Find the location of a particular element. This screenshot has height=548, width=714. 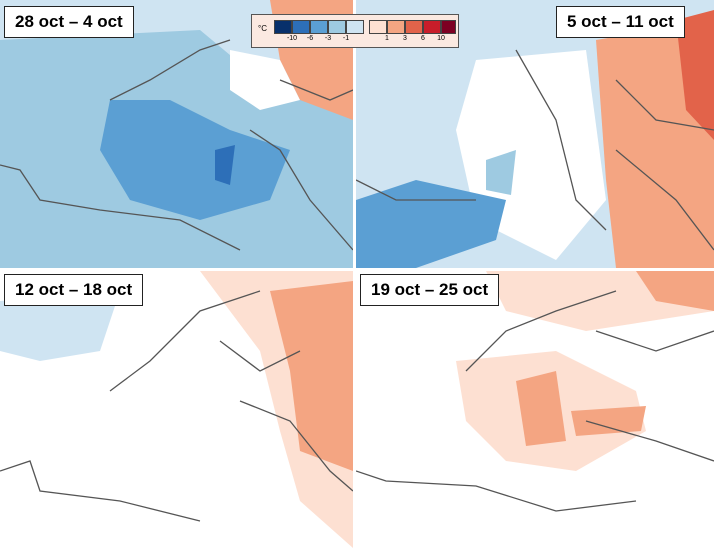

legend-tick: 3 is located at coordinates (405, 38).